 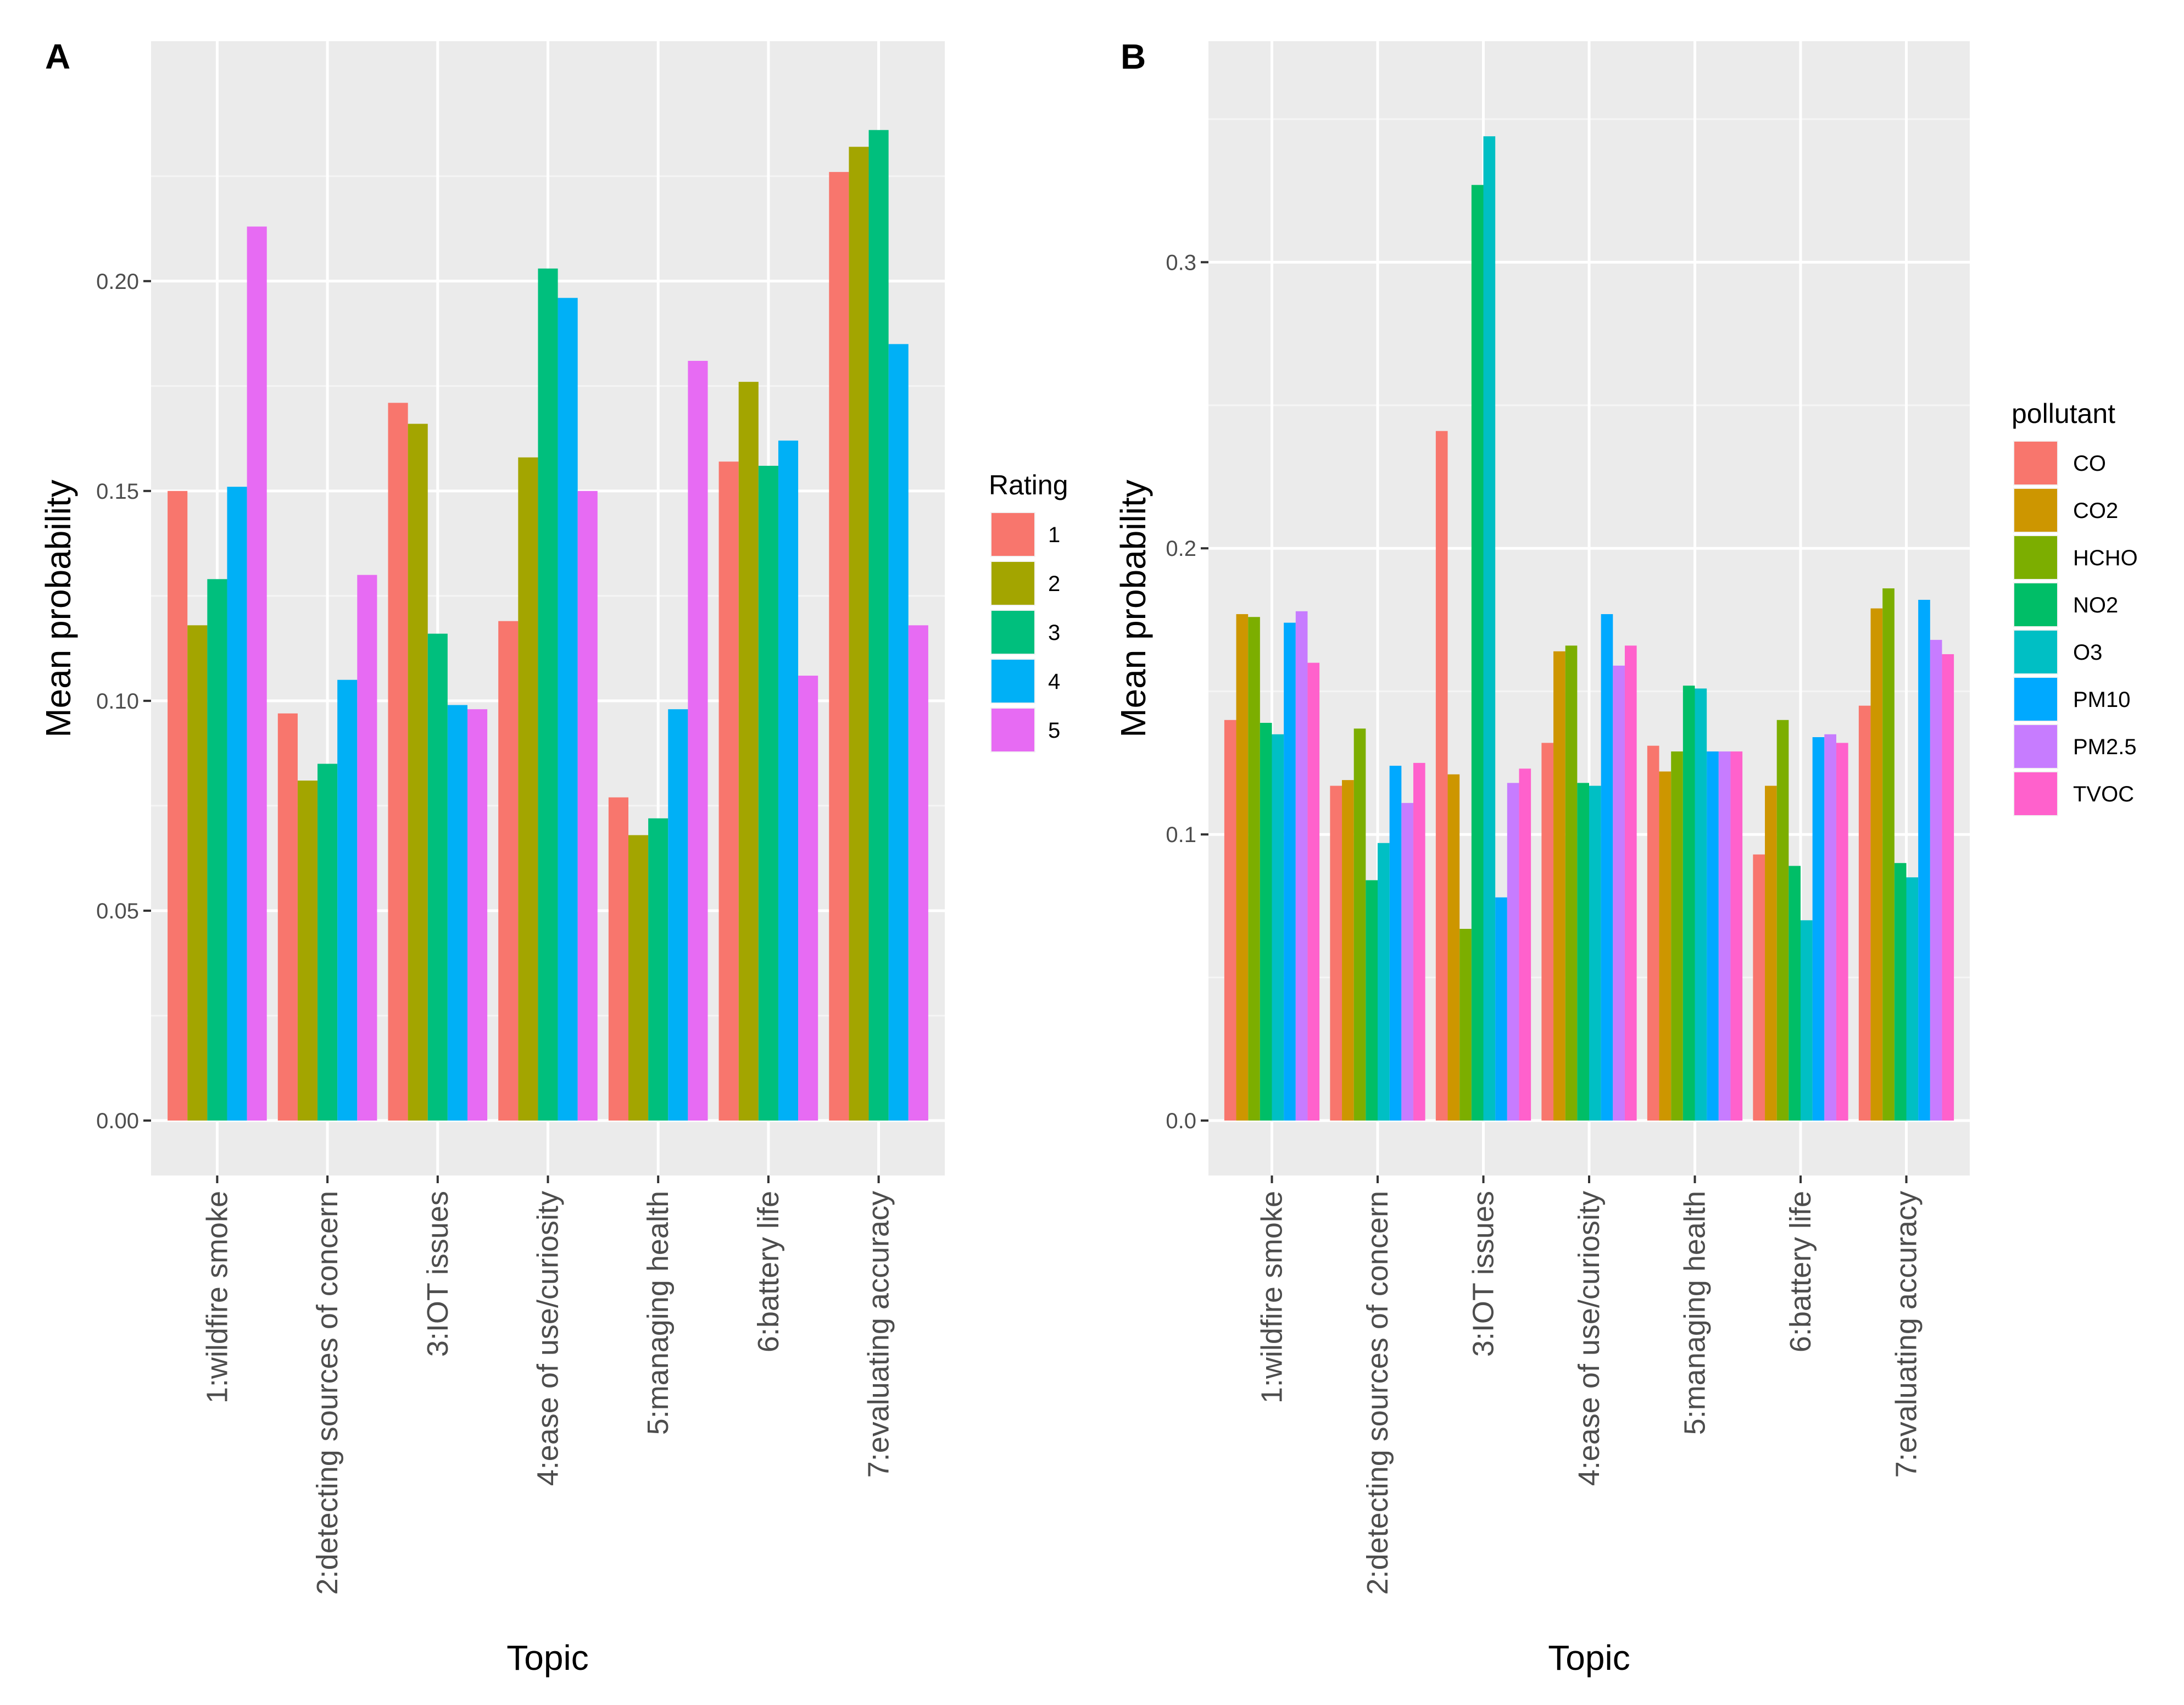 I want to click on pb-ytick-label: 0.1, so click(x=1181, y=835).